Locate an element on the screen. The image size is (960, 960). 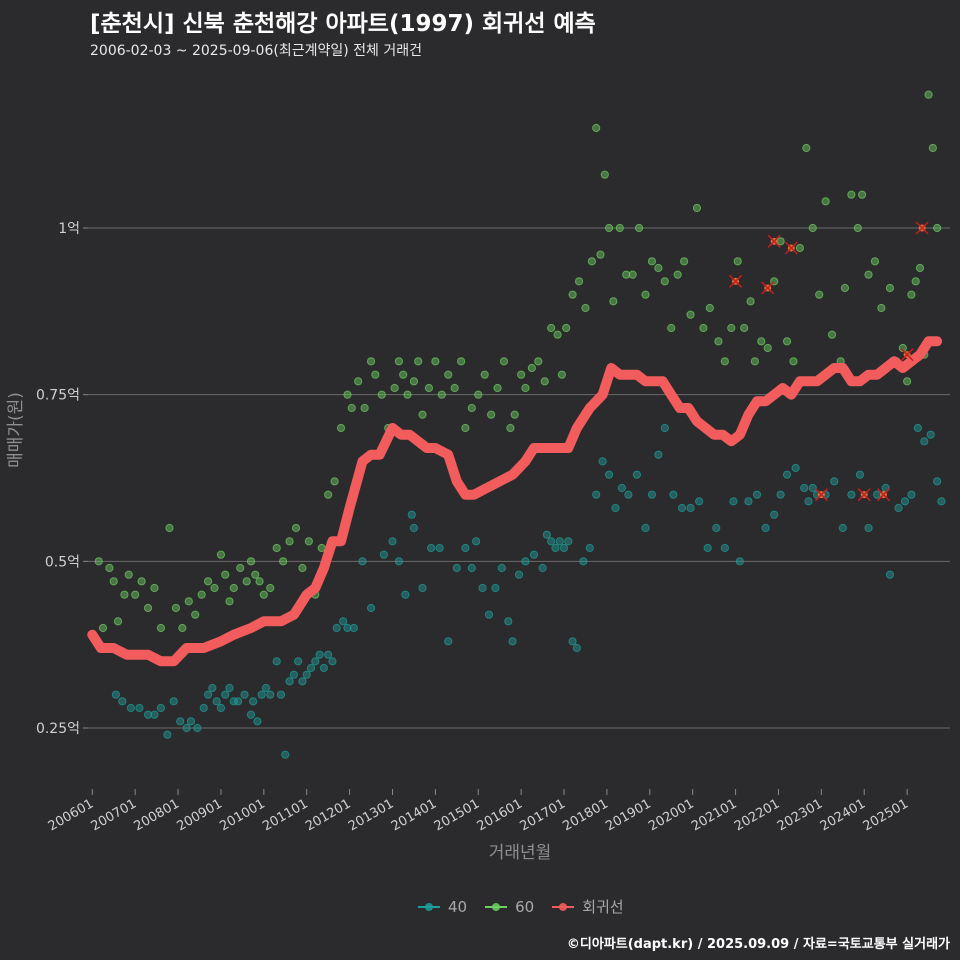
y-axis-title: 매매가(원) is located at coordinates (16, 430).